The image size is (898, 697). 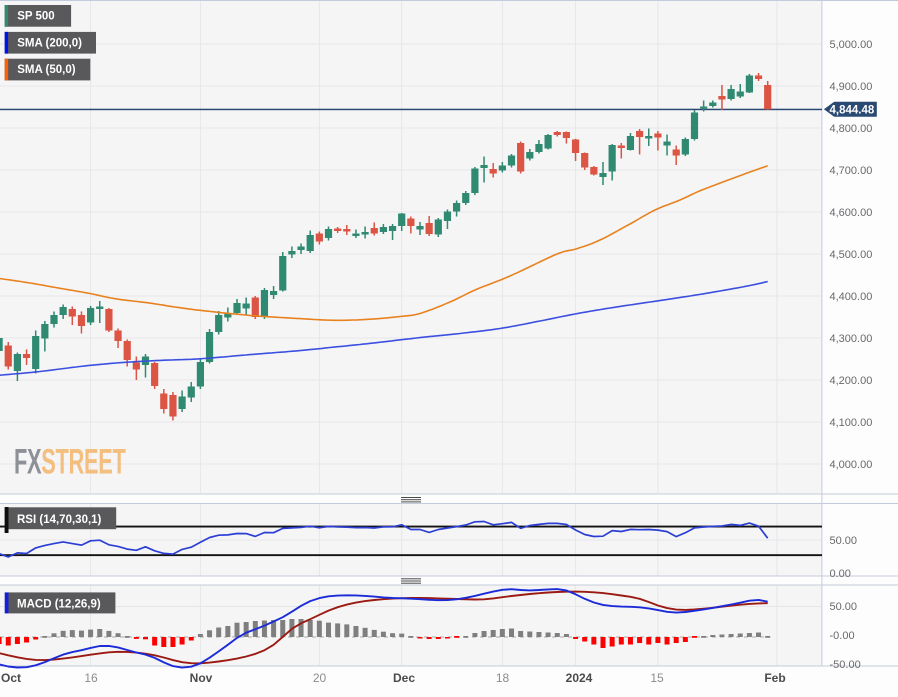 I want to click on svg-text: 2024, so click(x=579, y=678).